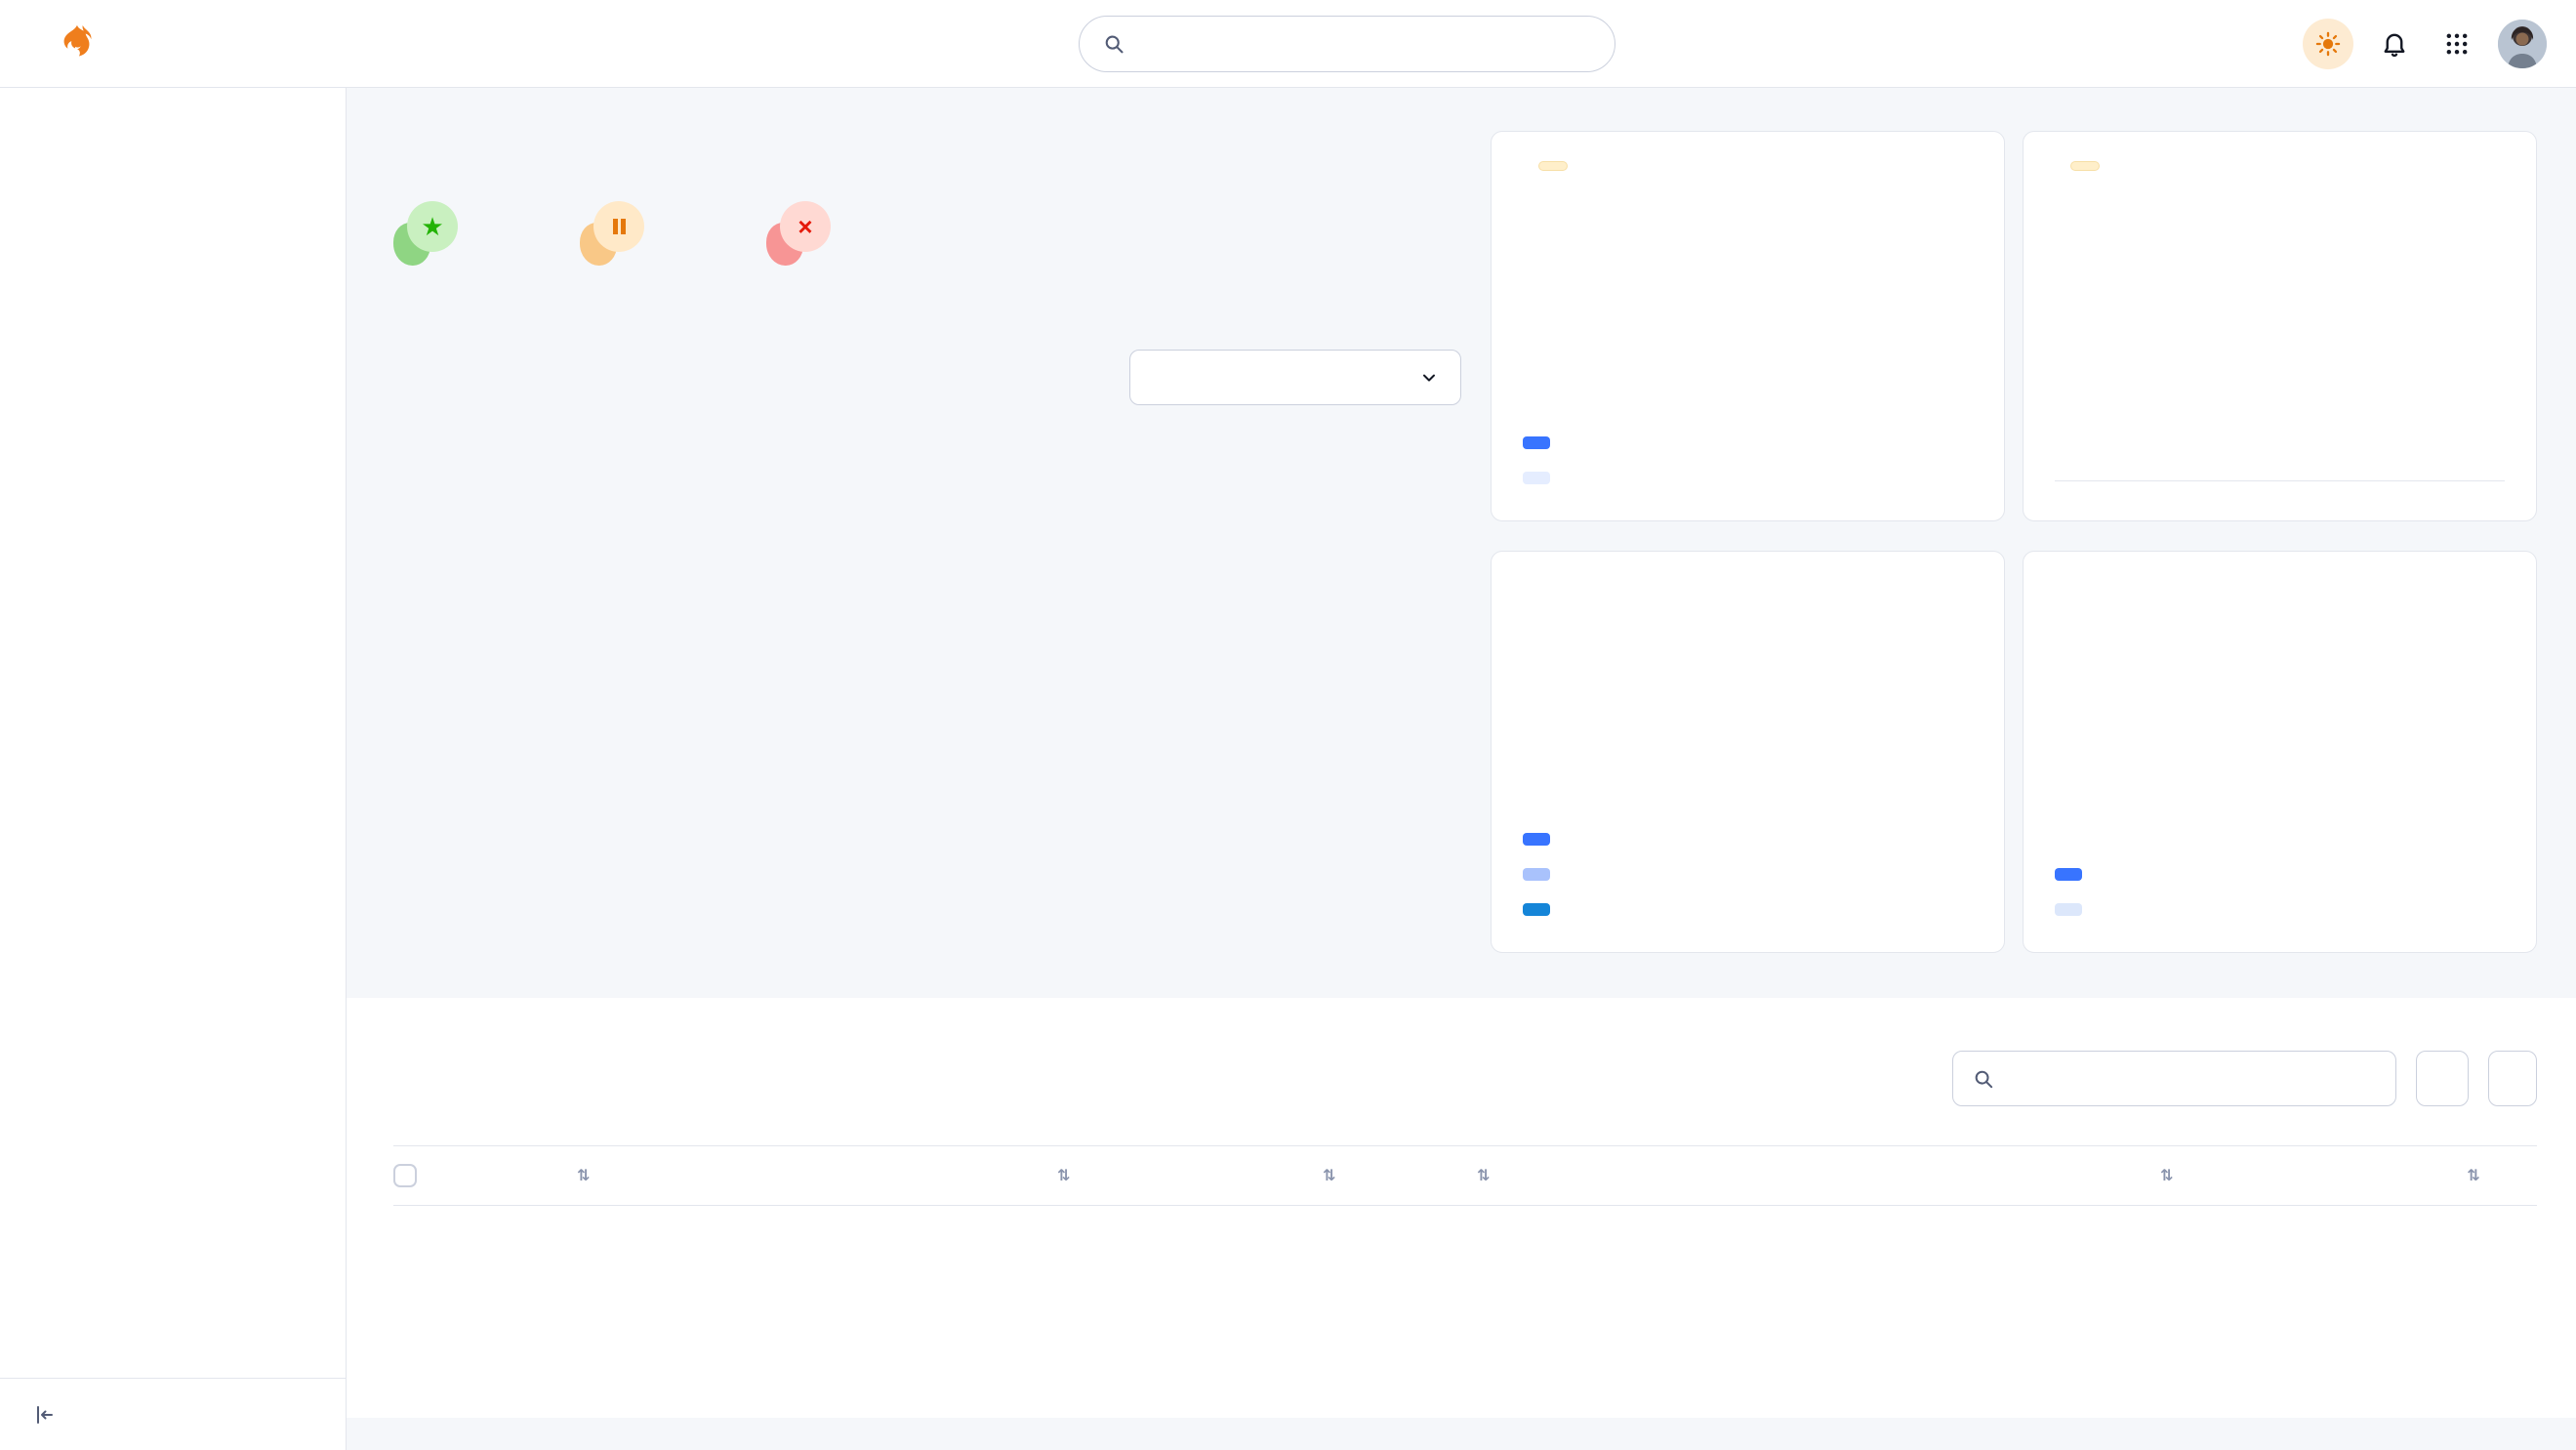  What do you see at coordinates (1810, 1175) in the screenshot?
I see `col-review: ⇅` at bounding box center [1810, 1175].